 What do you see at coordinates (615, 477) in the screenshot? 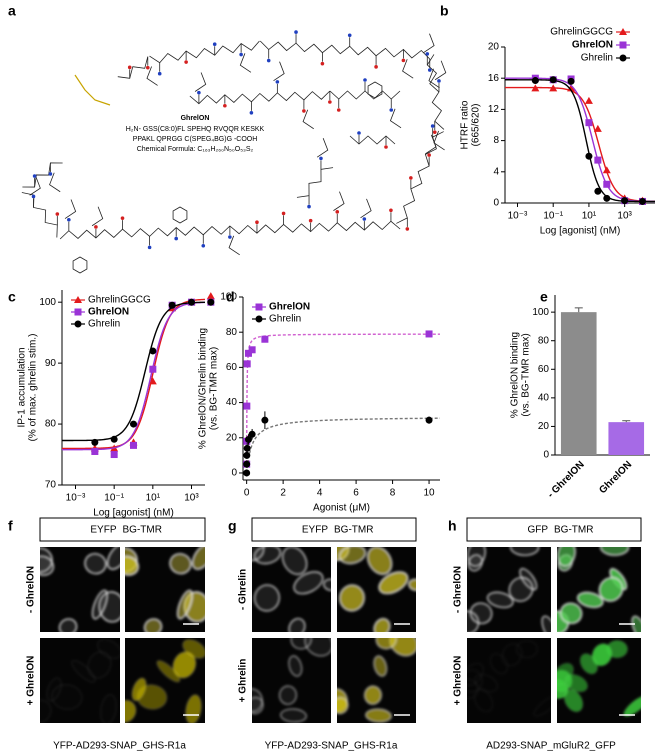
I see `x-tick-label: GhrelON` at bounding box center [615, 477].